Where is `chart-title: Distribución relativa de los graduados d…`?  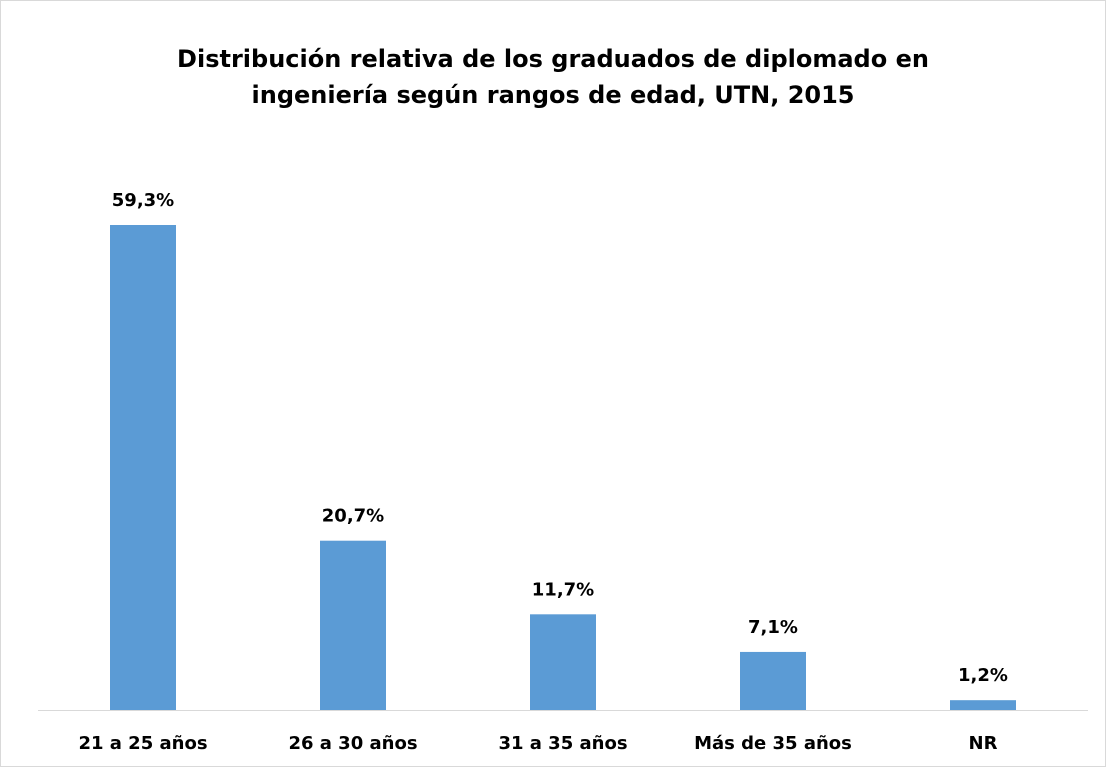 chart-title: Distribución relativa de los graduados d… is located at coordinates (553, 59).